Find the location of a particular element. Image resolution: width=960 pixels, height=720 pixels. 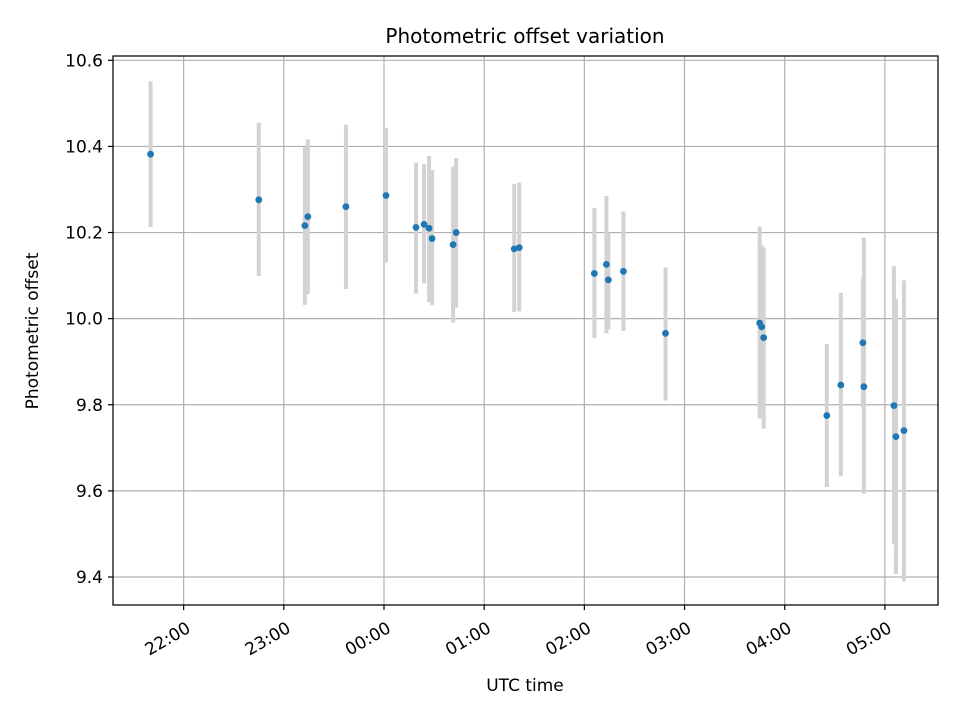

y-tick-label: 10.4 is located at coordinates (84, 147).